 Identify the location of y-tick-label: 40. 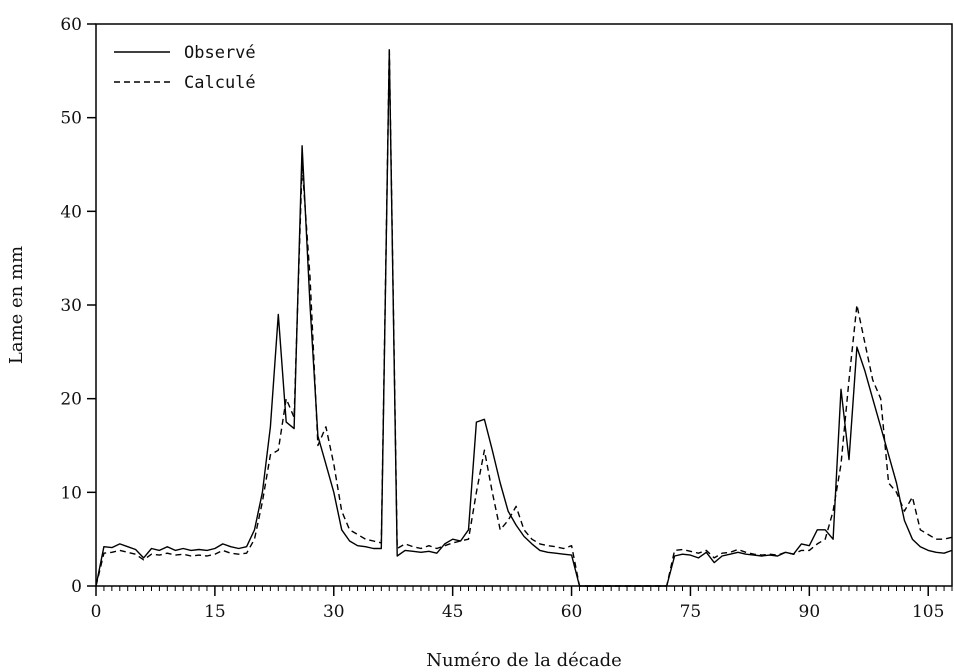
(71, 212).